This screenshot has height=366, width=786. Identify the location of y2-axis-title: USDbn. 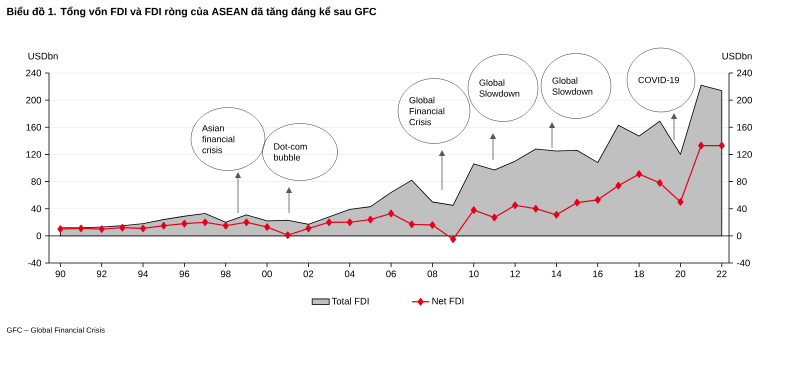
(737, 56).